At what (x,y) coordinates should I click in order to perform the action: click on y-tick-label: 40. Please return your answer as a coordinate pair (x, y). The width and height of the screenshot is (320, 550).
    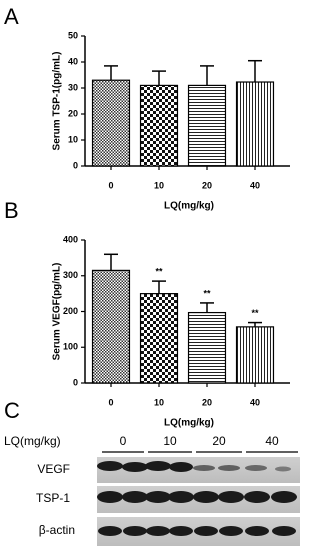
    Looking at the image, I should click on (73, 61).